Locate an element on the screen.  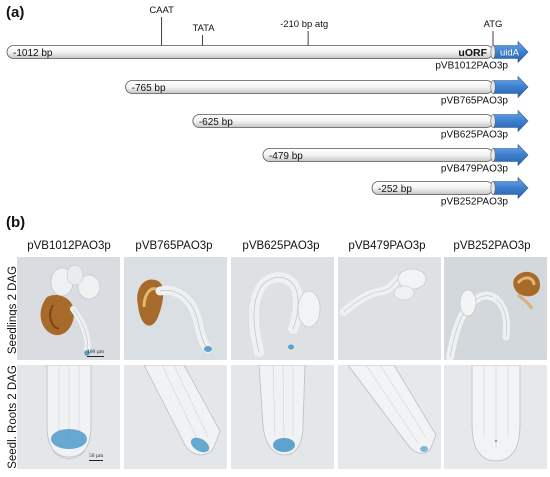
reporter-label: uidA is located at coordinates (510, 53).